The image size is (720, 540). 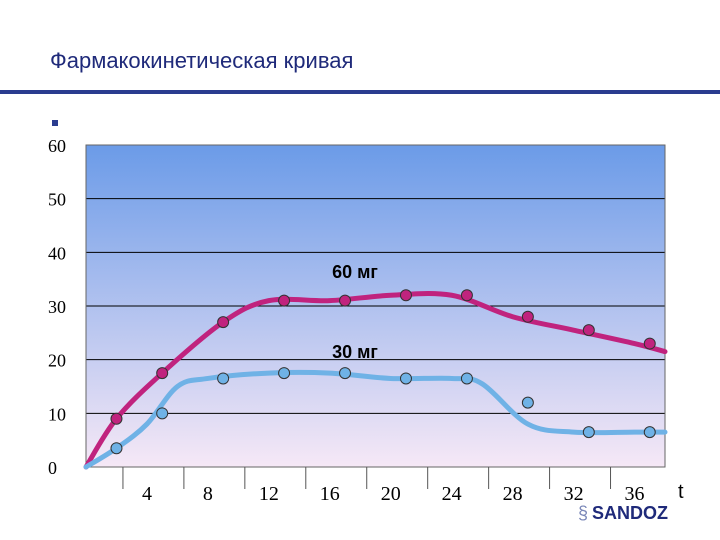 I want to click on sandoz-logo: § SANDOZ, so click(x=623, y=513).